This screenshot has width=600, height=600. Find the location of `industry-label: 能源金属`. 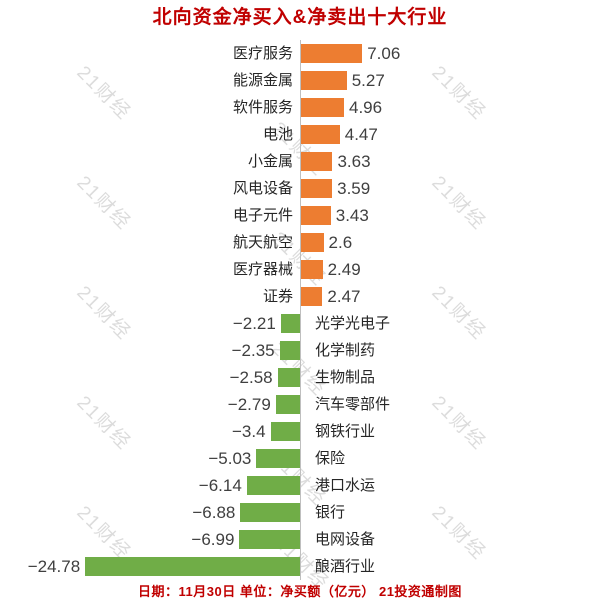

industry-label: 能源金属 is located at coordinates (262, 80).